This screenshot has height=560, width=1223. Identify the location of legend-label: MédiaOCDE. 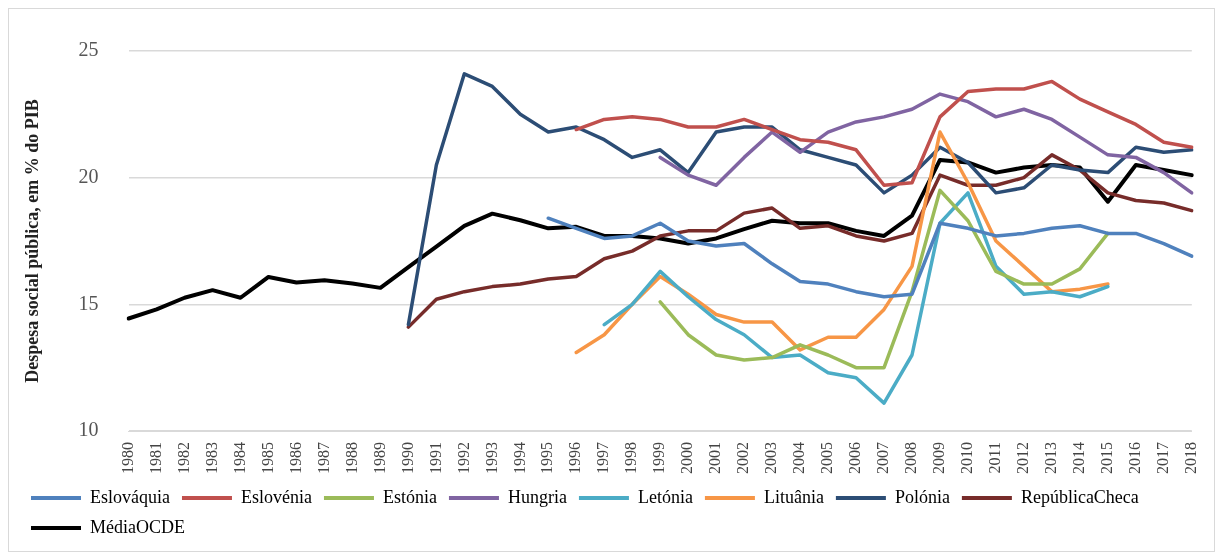
(137, 526).